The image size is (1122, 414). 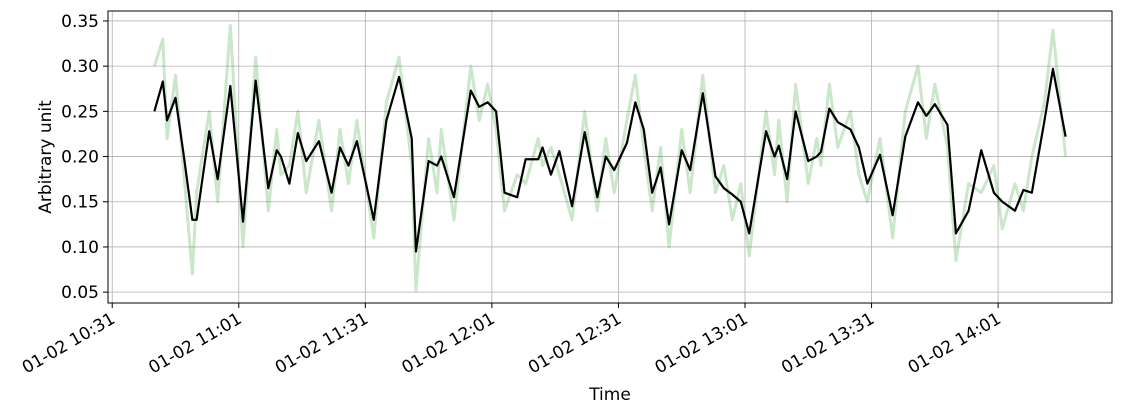 I want to click on y-tick-label: 0.15, so click(x=80, y=203).